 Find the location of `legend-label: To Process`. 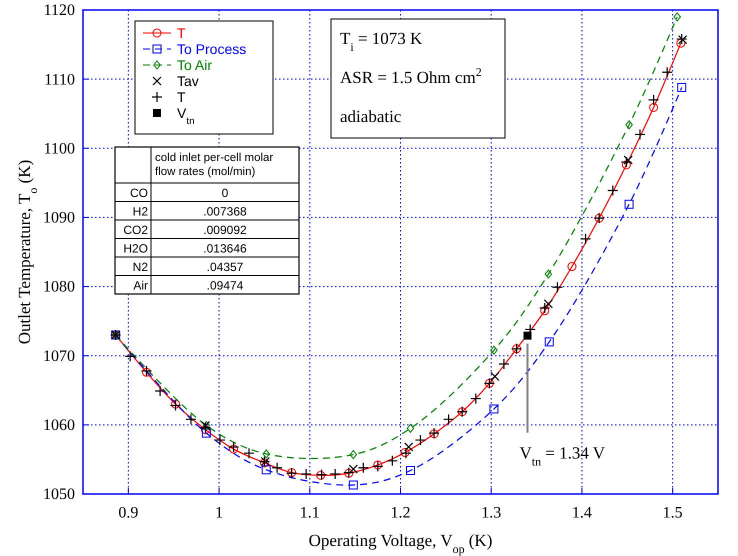

legend-label: To Process is located at coordinates (211, 49).